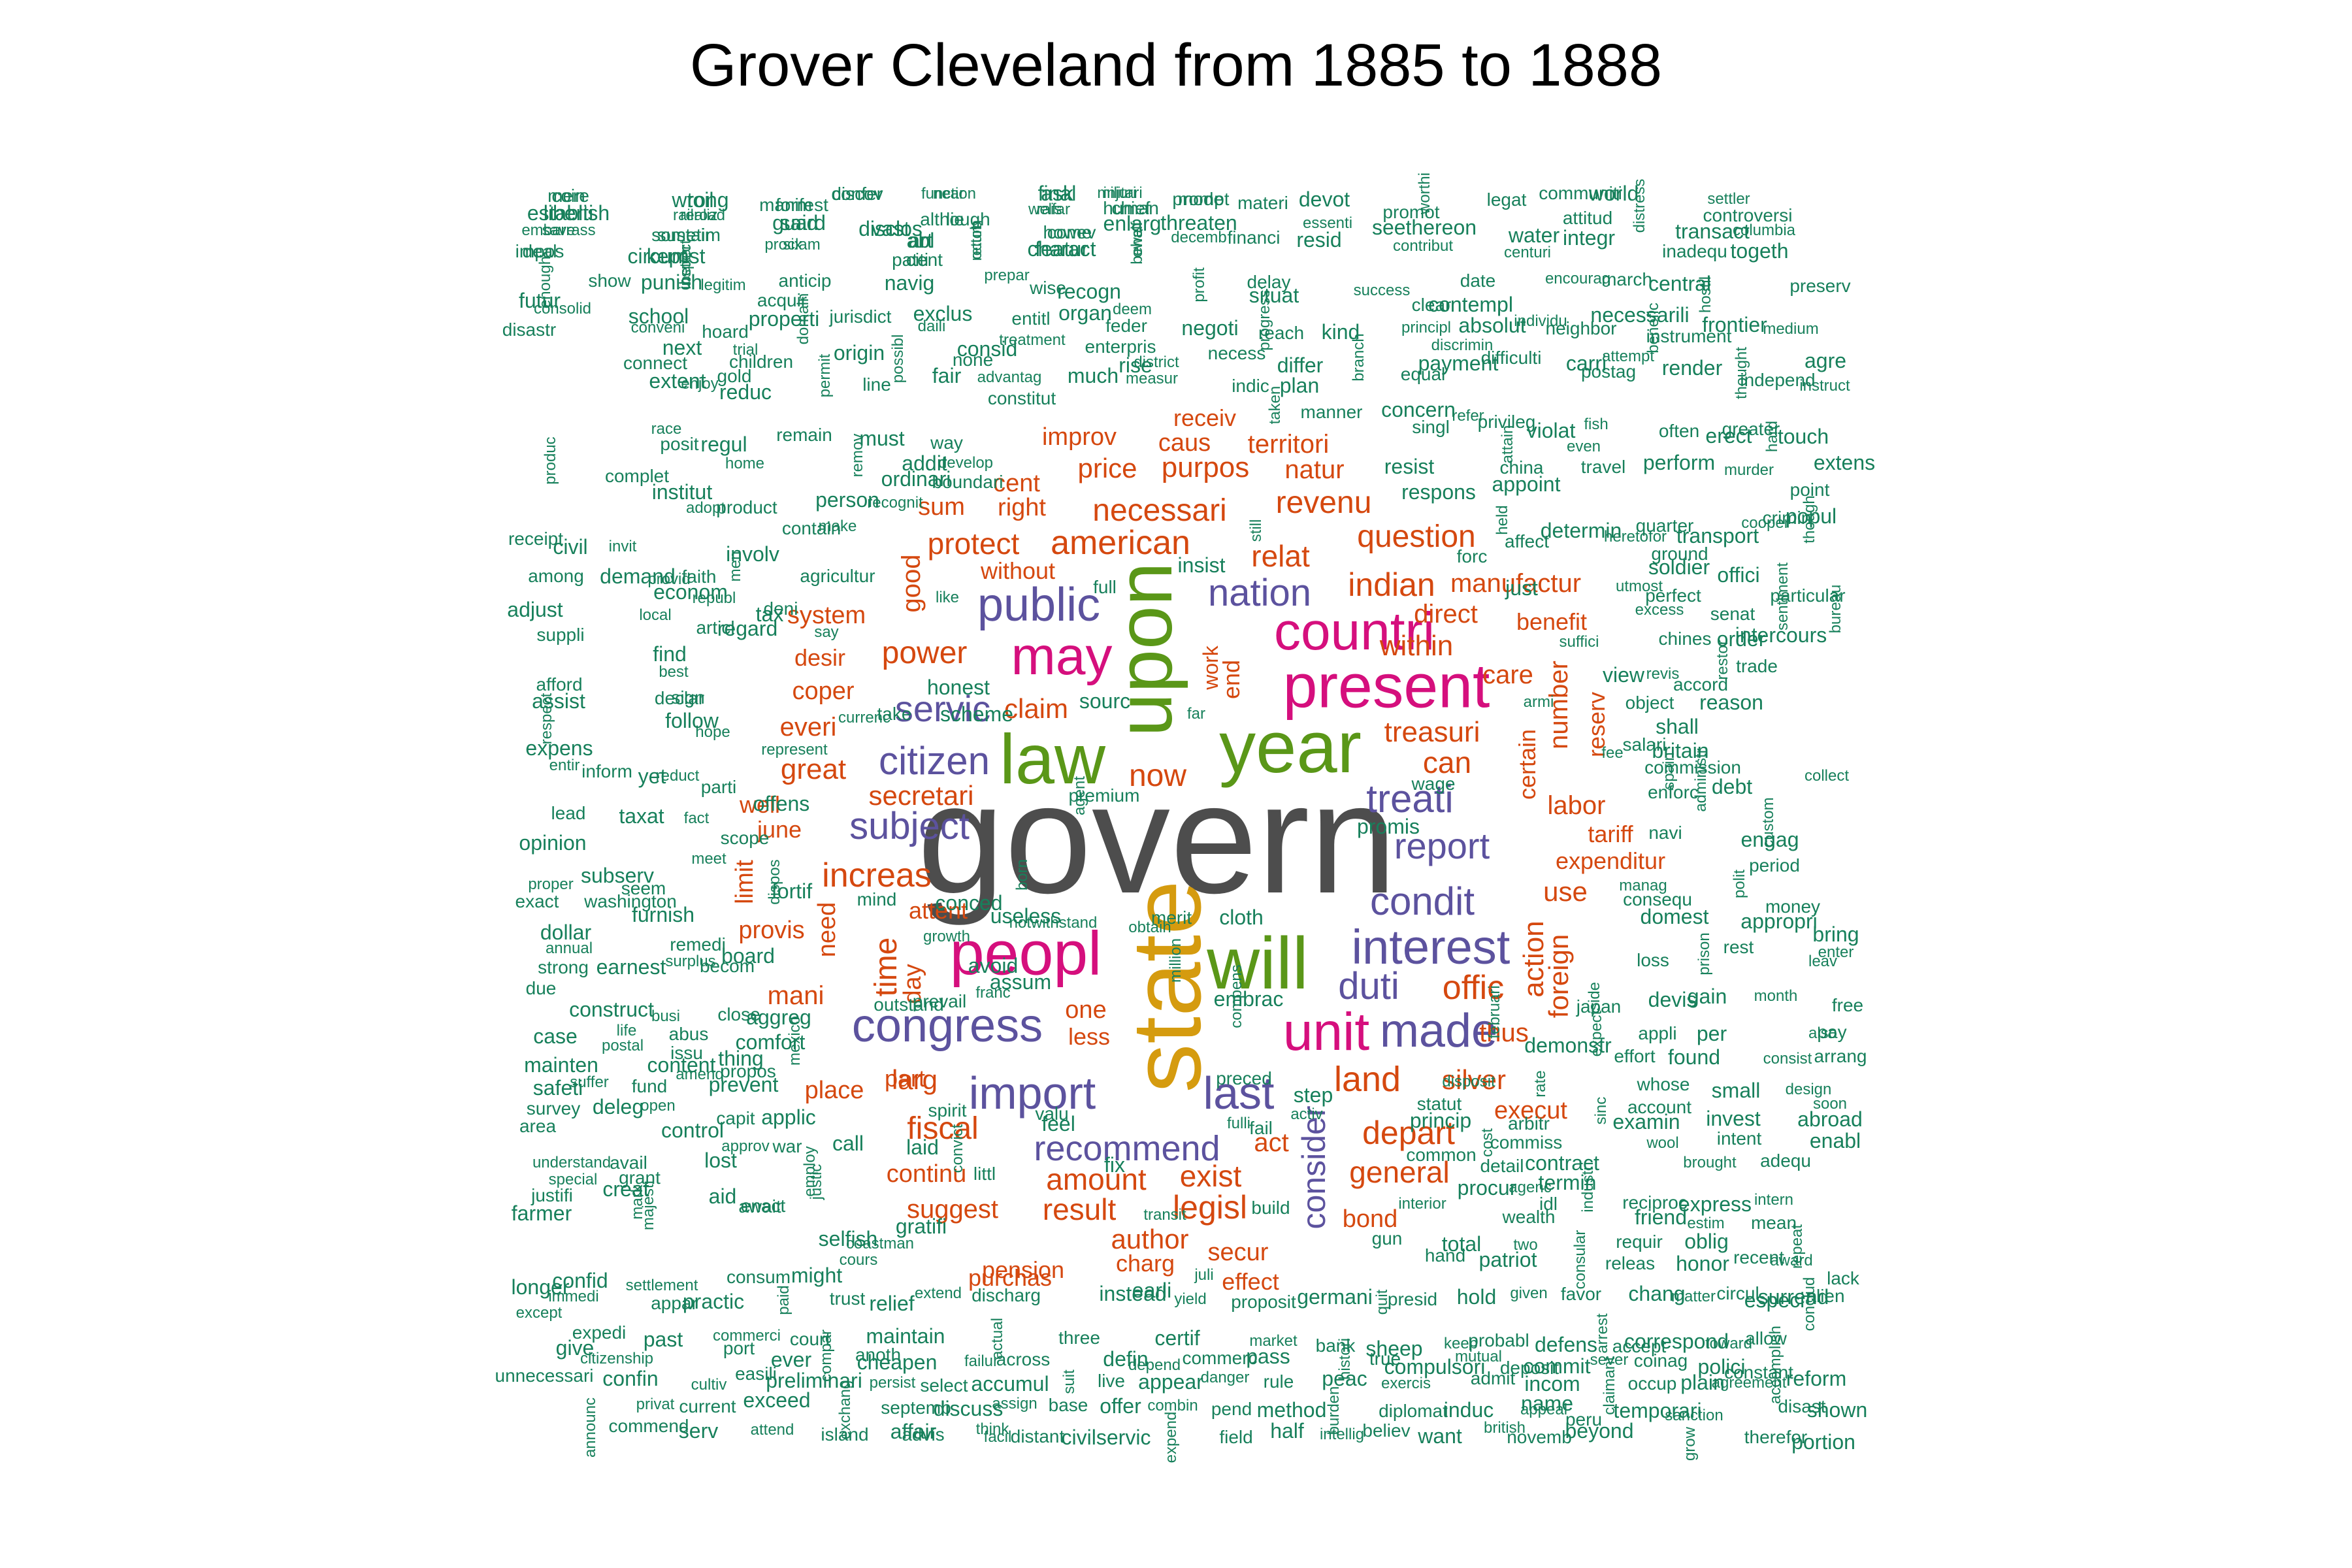 Image resolution: width=2352 pixels, height=1568 pixels. Describe the element at coordinates (1643, 885) in the screenshot. I see `word-manag: manag` at that location.